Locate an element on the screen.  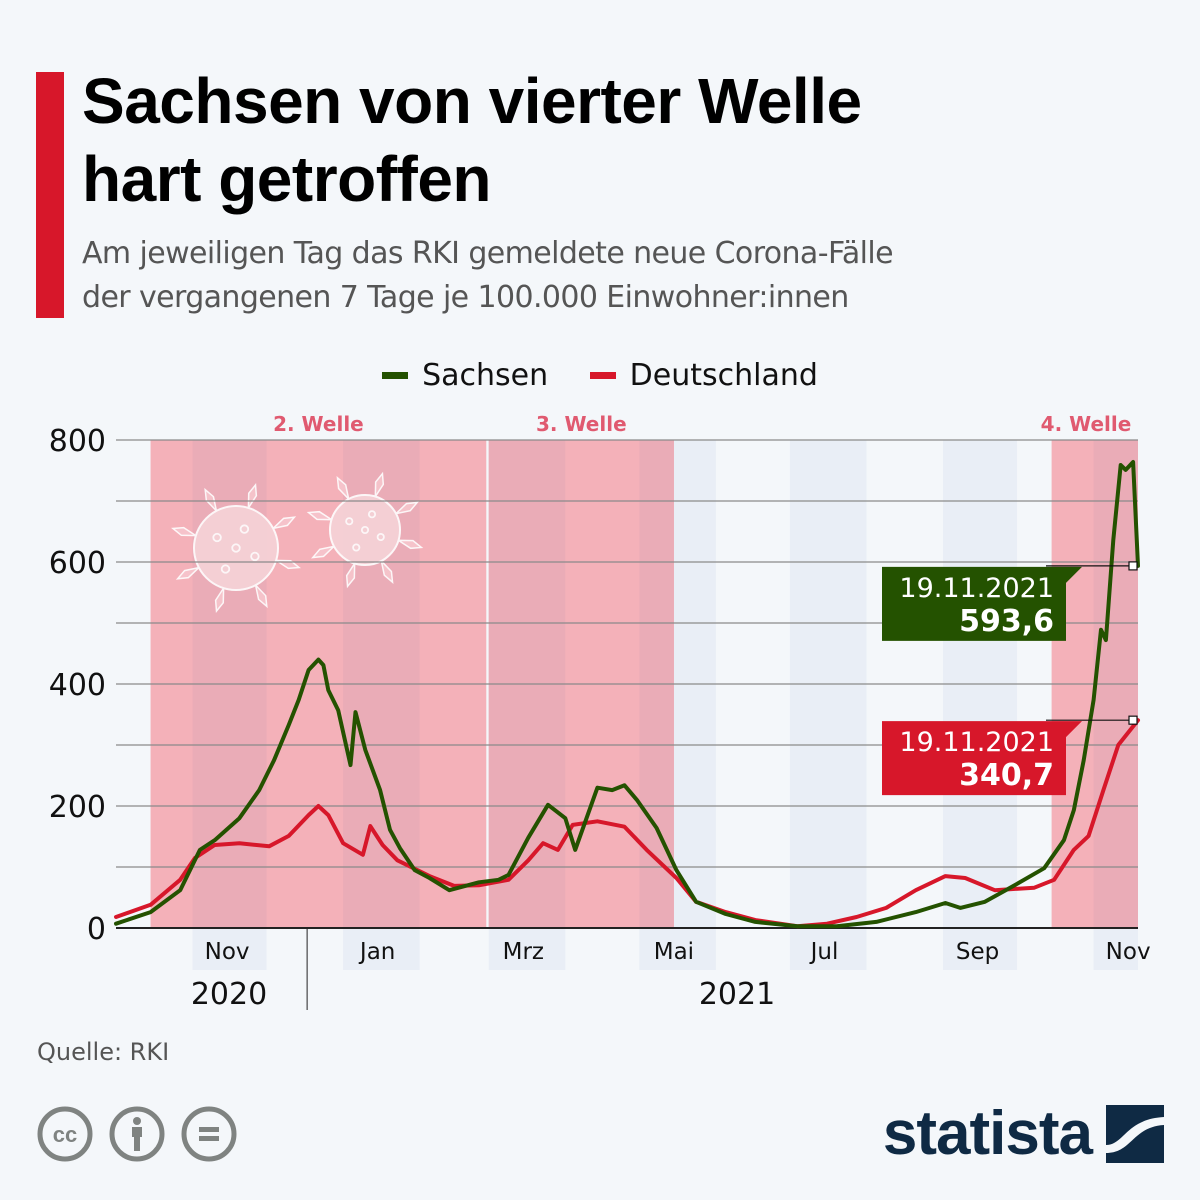
y-tick-label: 0 is located at coordinates (96, 929).